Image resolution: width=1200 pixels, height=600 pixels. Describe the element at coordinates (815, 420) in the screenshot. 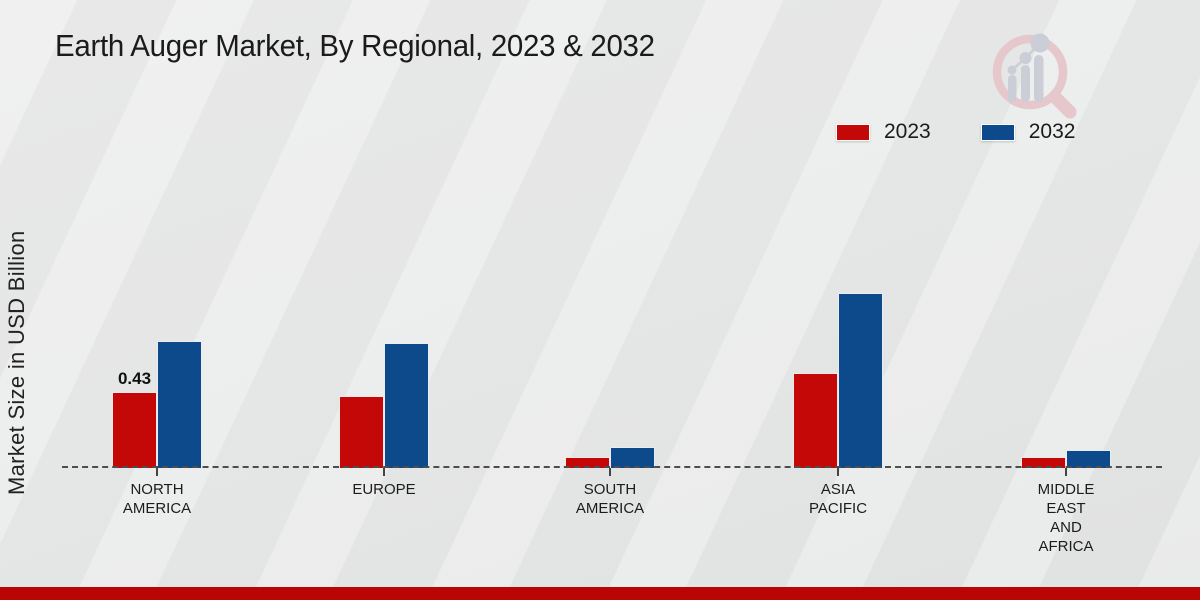

I see `bar-2023-asia-pacific` at that location.